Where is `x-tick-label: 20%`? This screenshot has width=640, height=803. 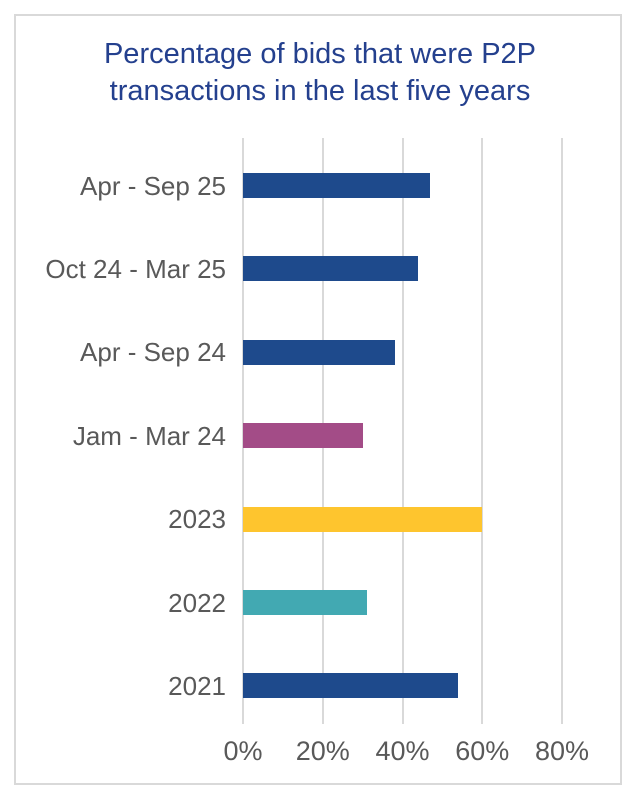 x-tick-label: 20% is located at coordinates (322, 751).